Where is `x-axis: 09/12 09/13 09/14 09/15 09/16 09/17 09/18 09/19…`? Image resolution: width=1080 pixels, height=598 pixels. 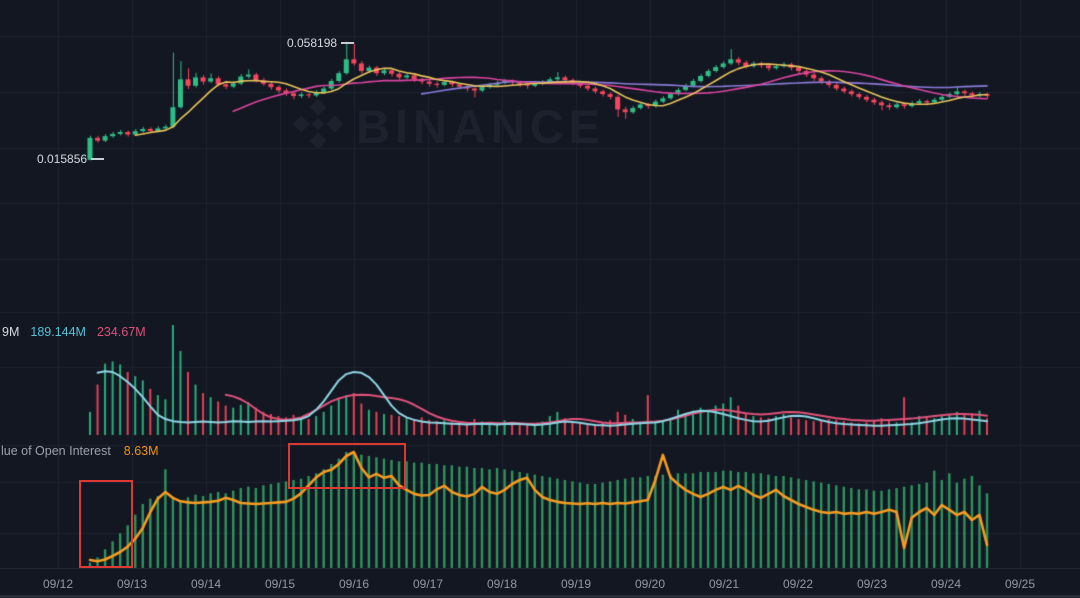
x-axis: 09/12 09/13 09/14 09/15 09/16 09/17 09/18 09/19… is located at coordinates (540, 583).